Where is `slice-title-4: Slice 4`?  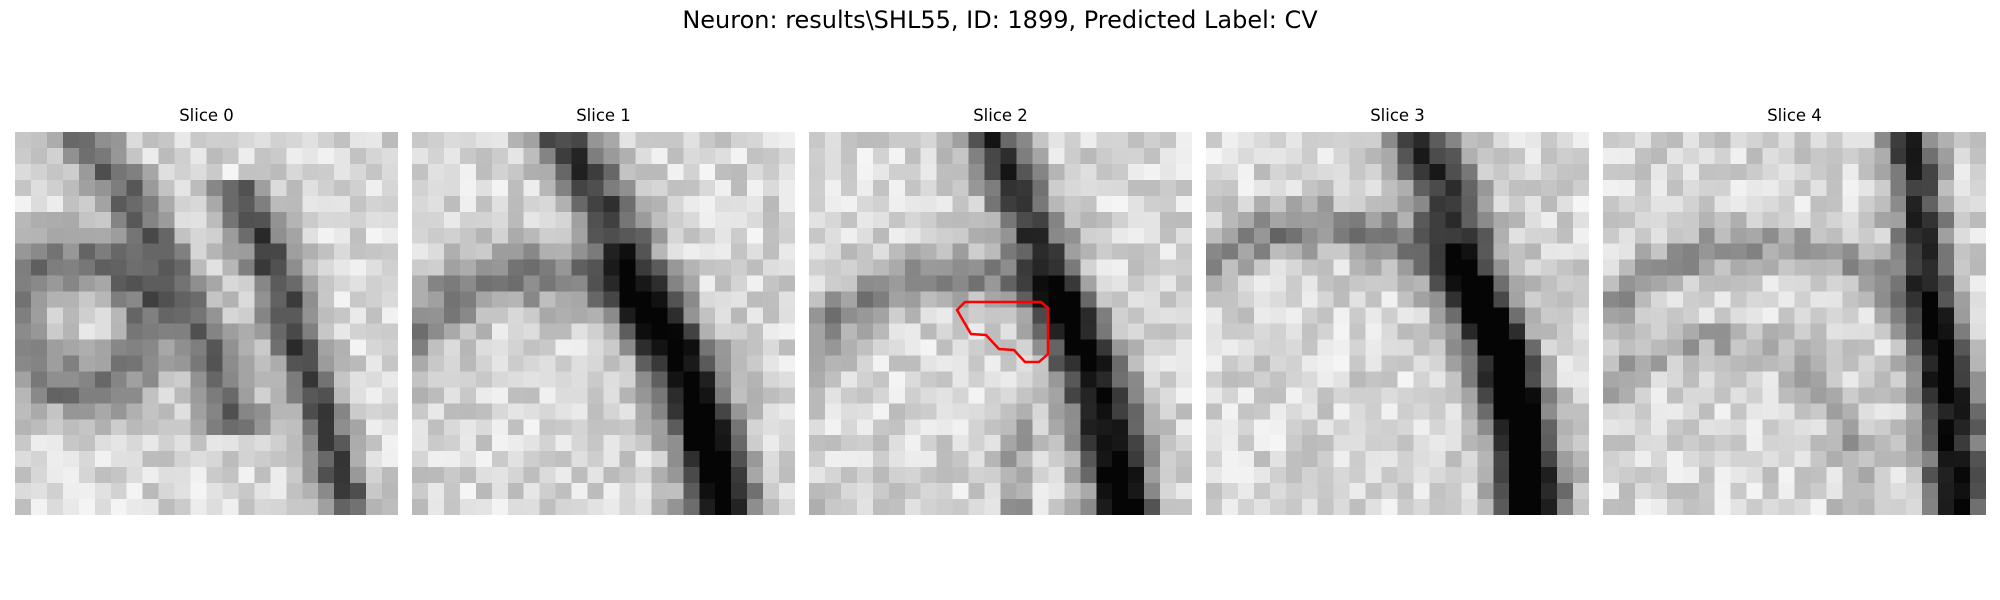
slice-title-4: Slice 4 is located at coordinates (1794, 115).